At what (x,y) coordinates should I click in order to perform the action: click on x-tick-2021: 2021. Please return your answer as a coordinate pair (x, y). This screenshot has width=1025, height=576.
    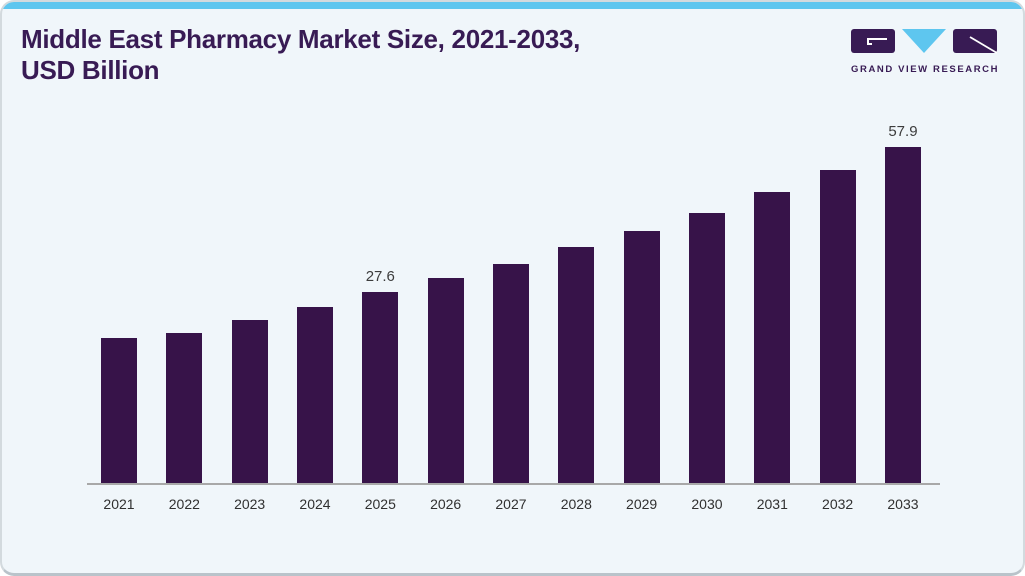
    Looking at the image, I should click on (119, 504).